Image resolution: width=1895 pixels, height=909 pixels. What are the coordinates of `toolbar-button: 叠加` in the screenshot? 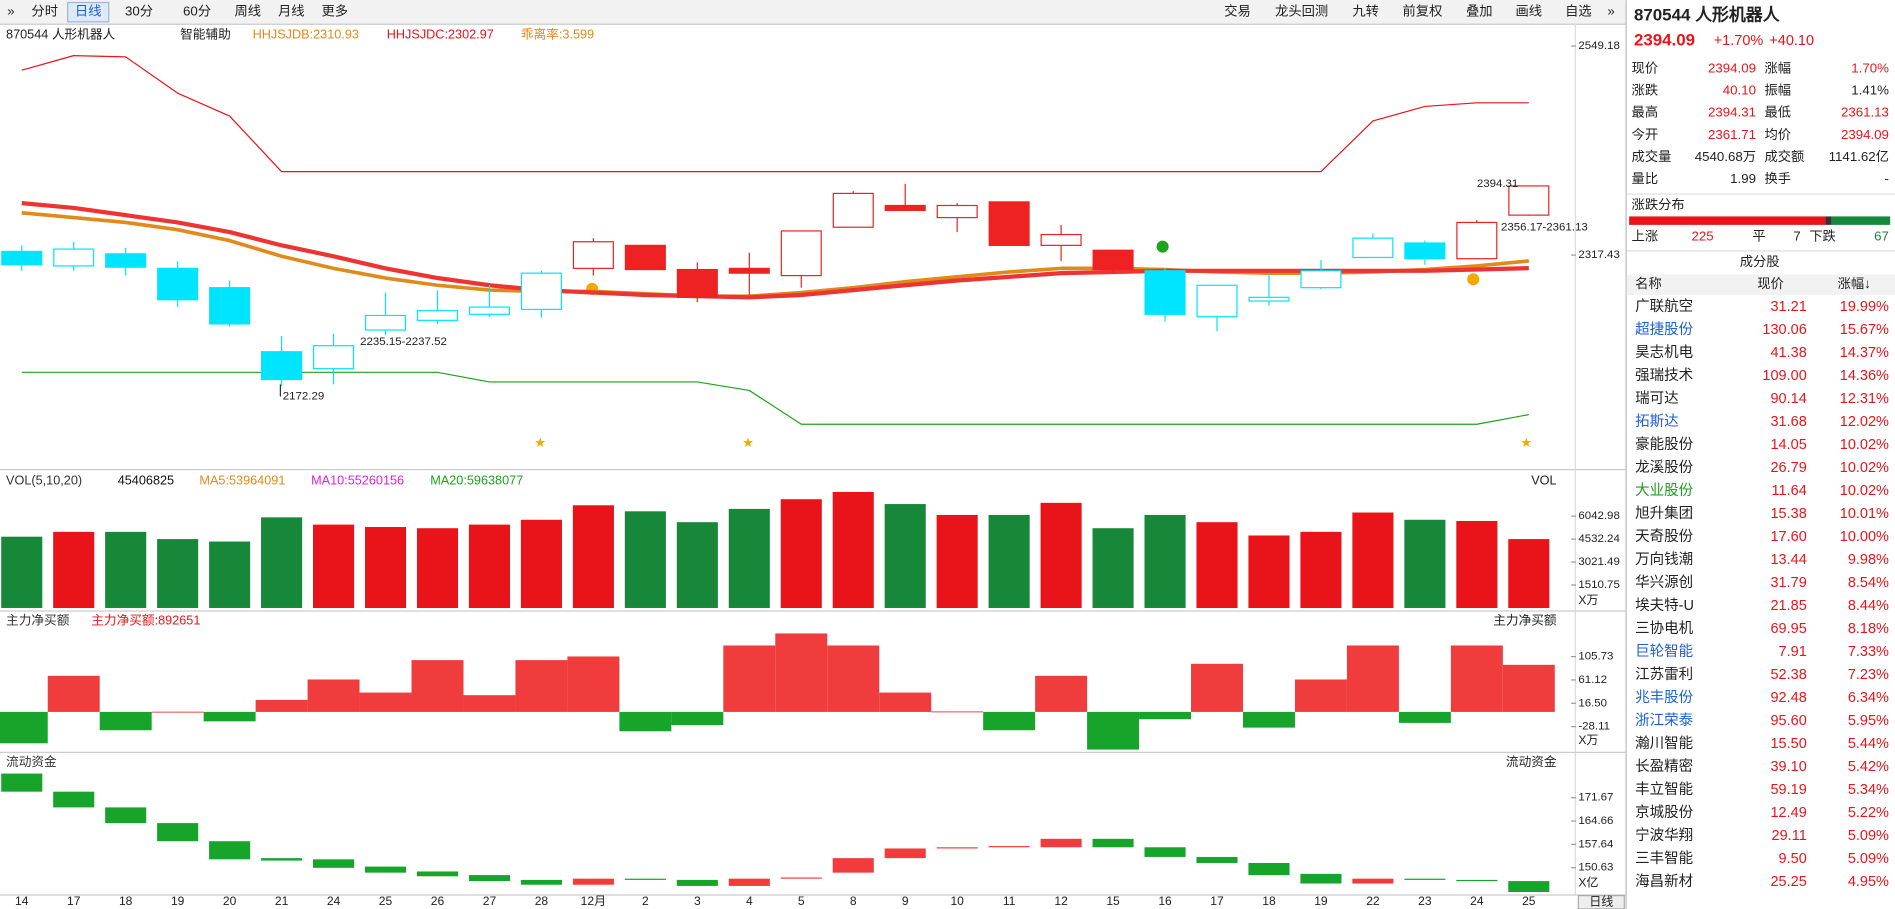 It's located at (1479, 11).